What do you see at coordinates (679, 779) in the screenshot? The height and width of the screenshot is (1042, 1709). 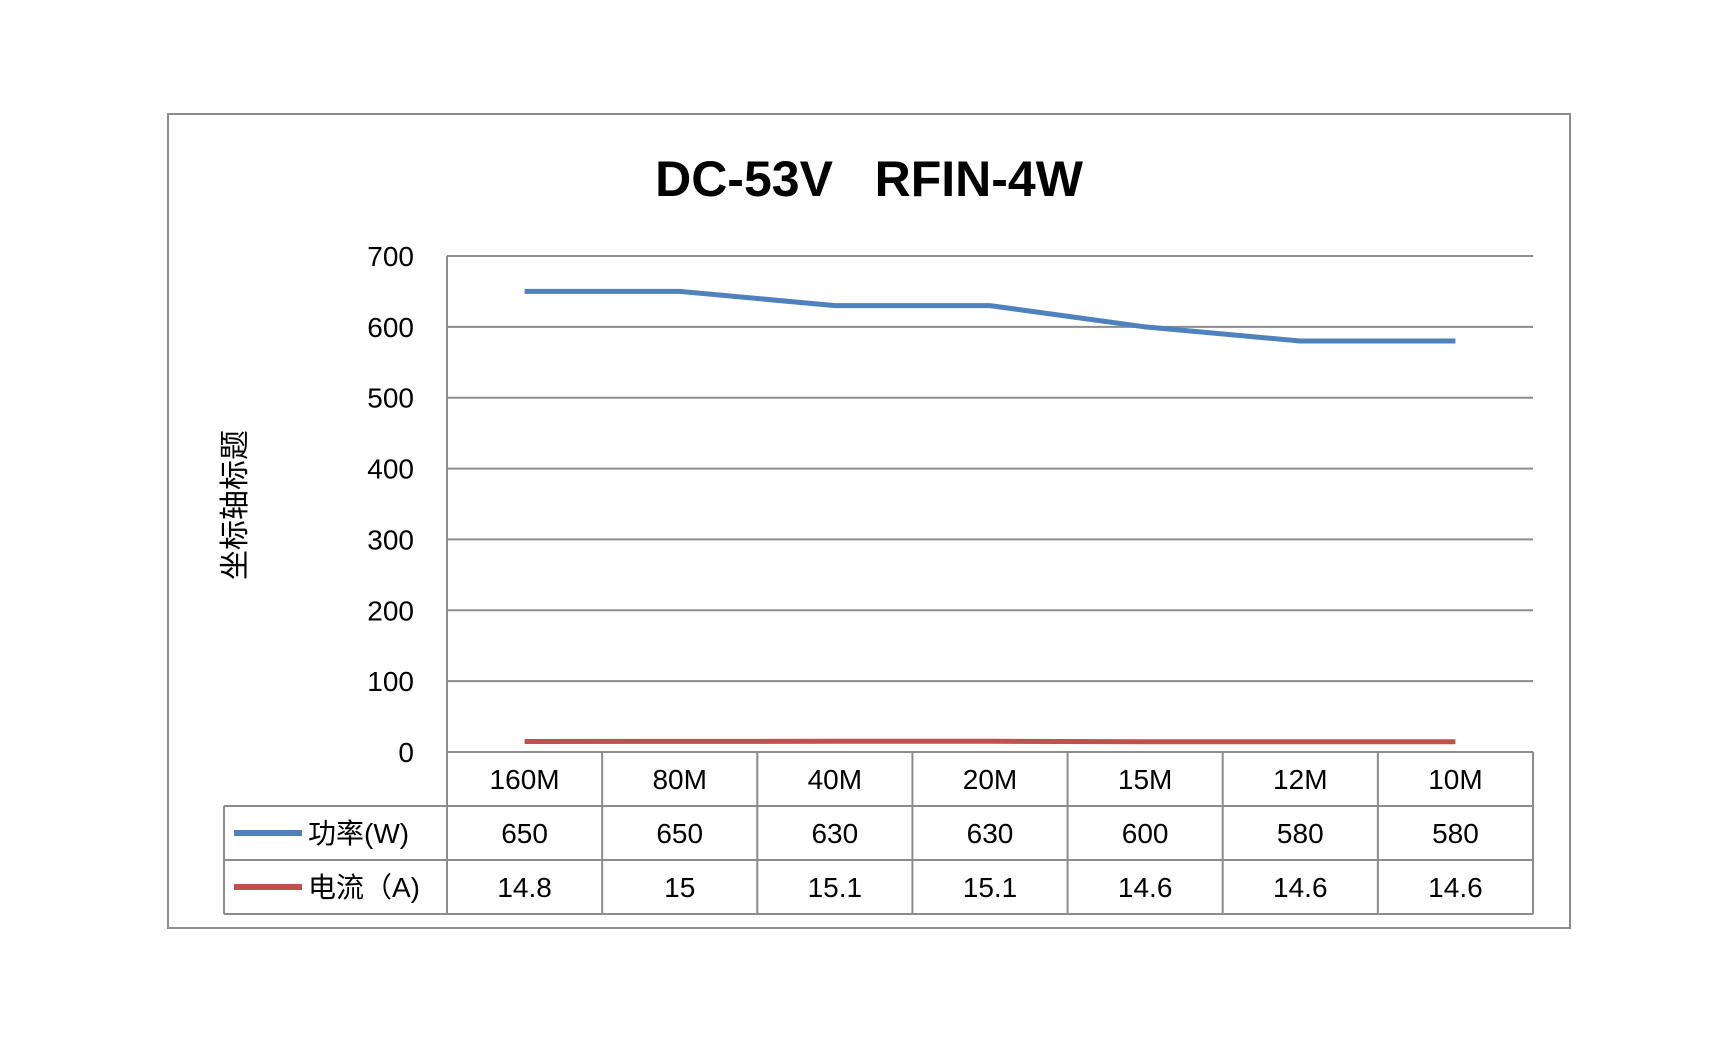 I see `x-tick-label: 80M` at bounding box center [679, 779].